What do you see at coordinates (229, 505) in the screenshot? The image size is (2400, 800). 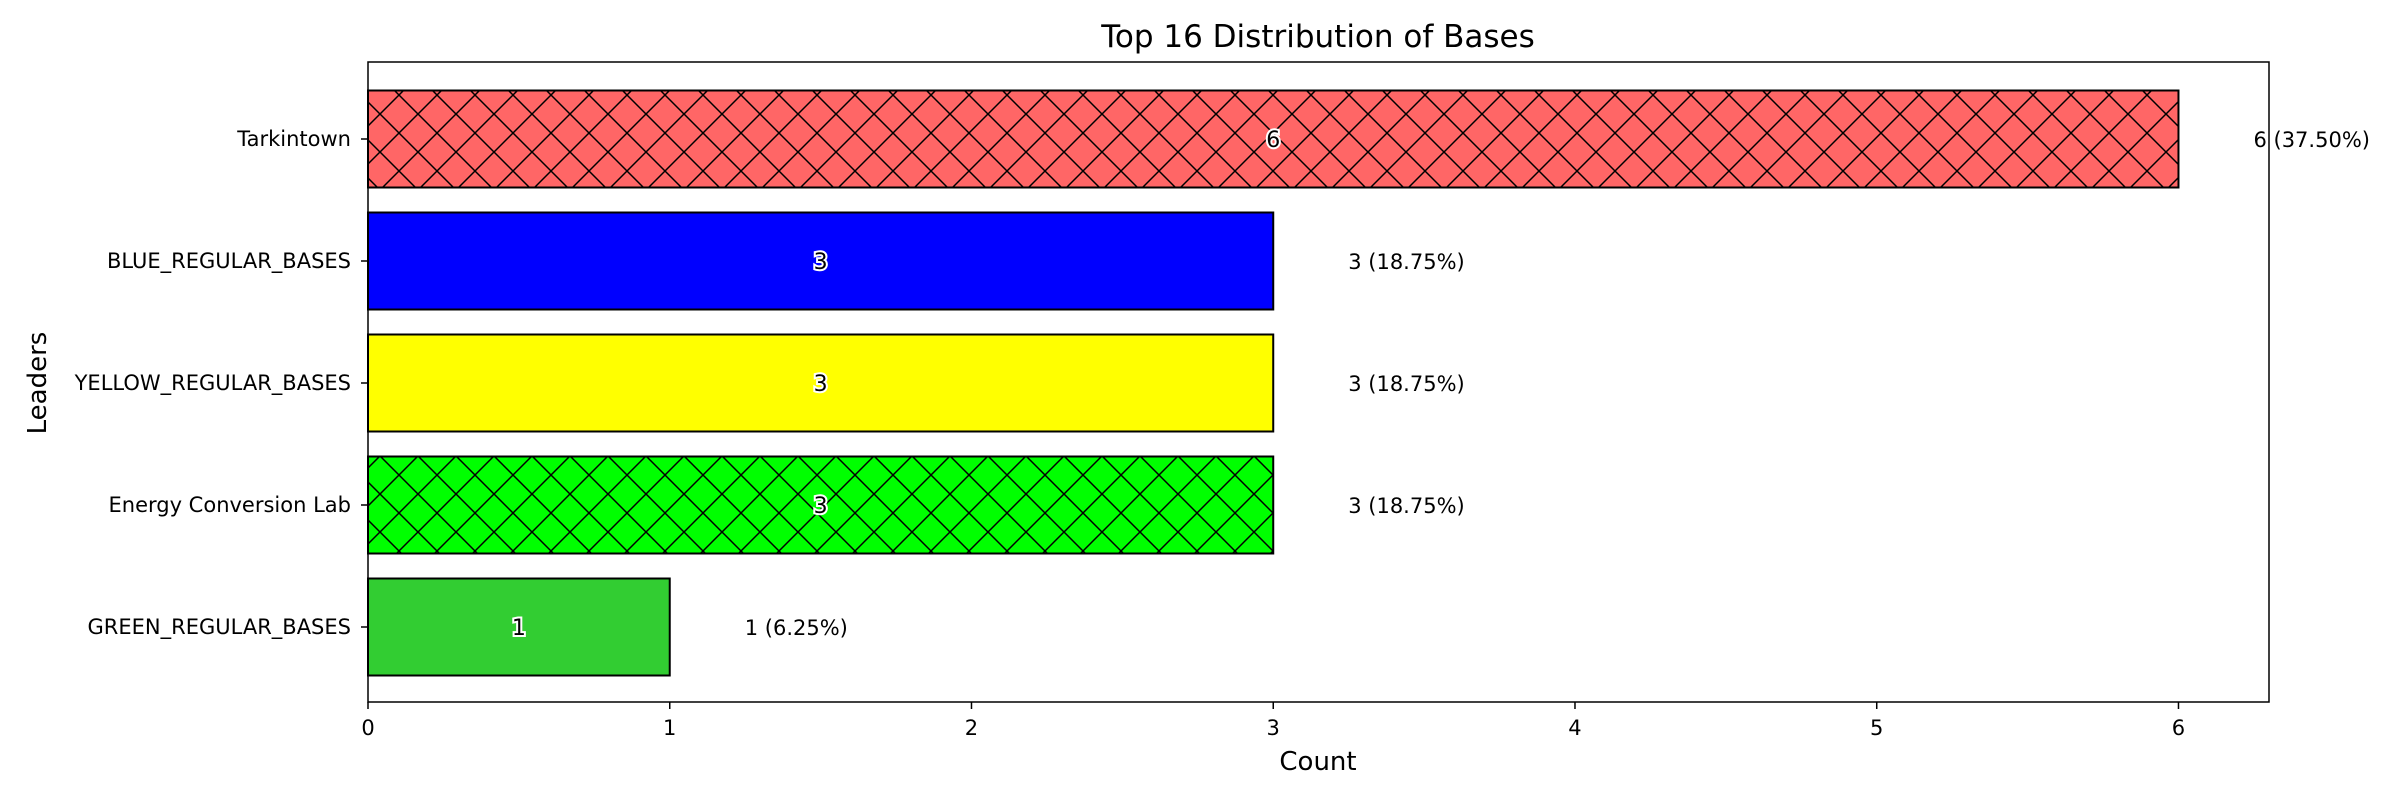 I see `y-tick-label: Energy Conversion Lab` at bounding box center [229, 505].